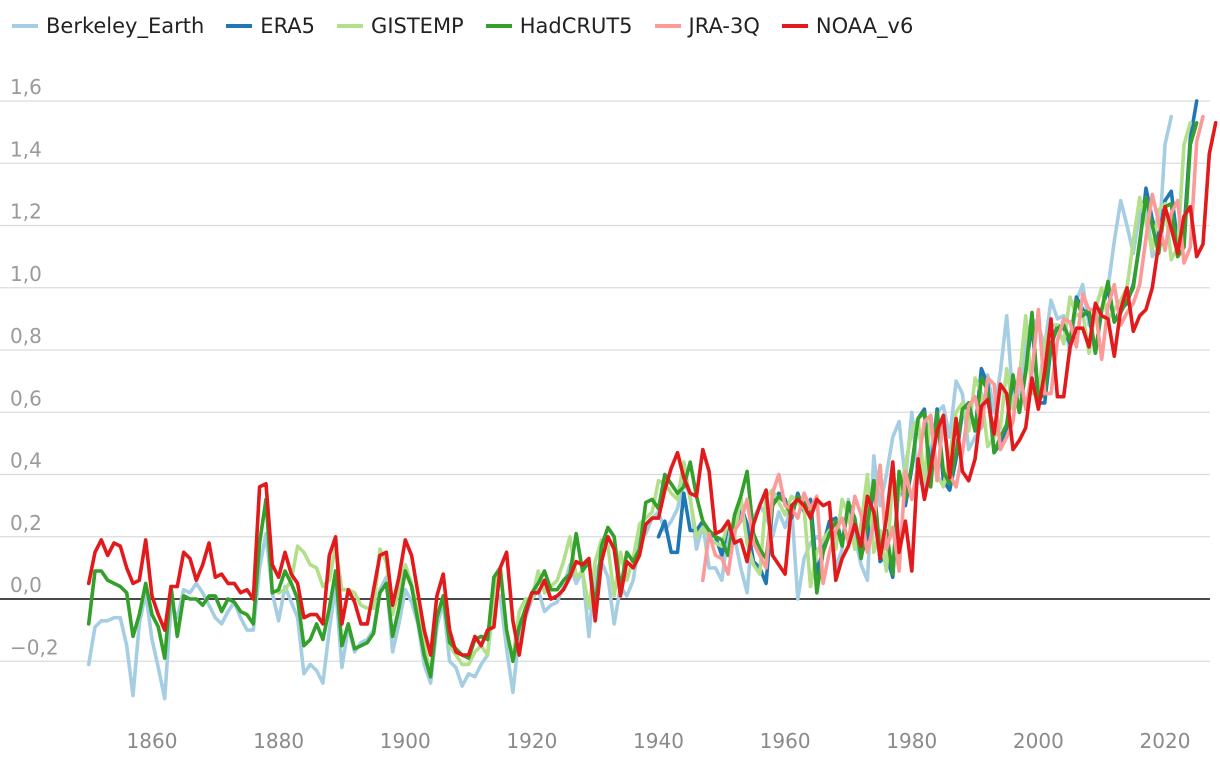 The width and height of the screenshot is (1220, 762). I want to click on x-tick-label: 1880, so click(278, 741).